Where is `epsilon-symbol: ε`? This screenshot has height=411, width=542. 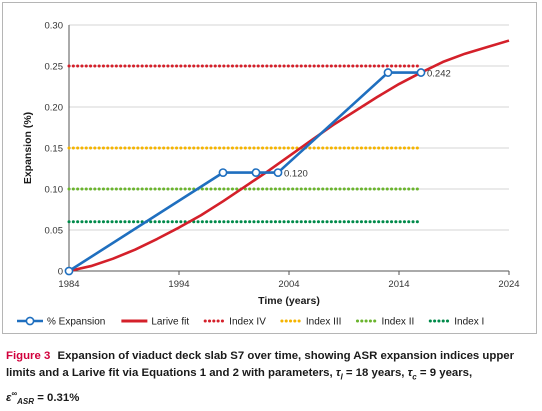 epsilon-symbol: ε is located at coordinates (9, 398).